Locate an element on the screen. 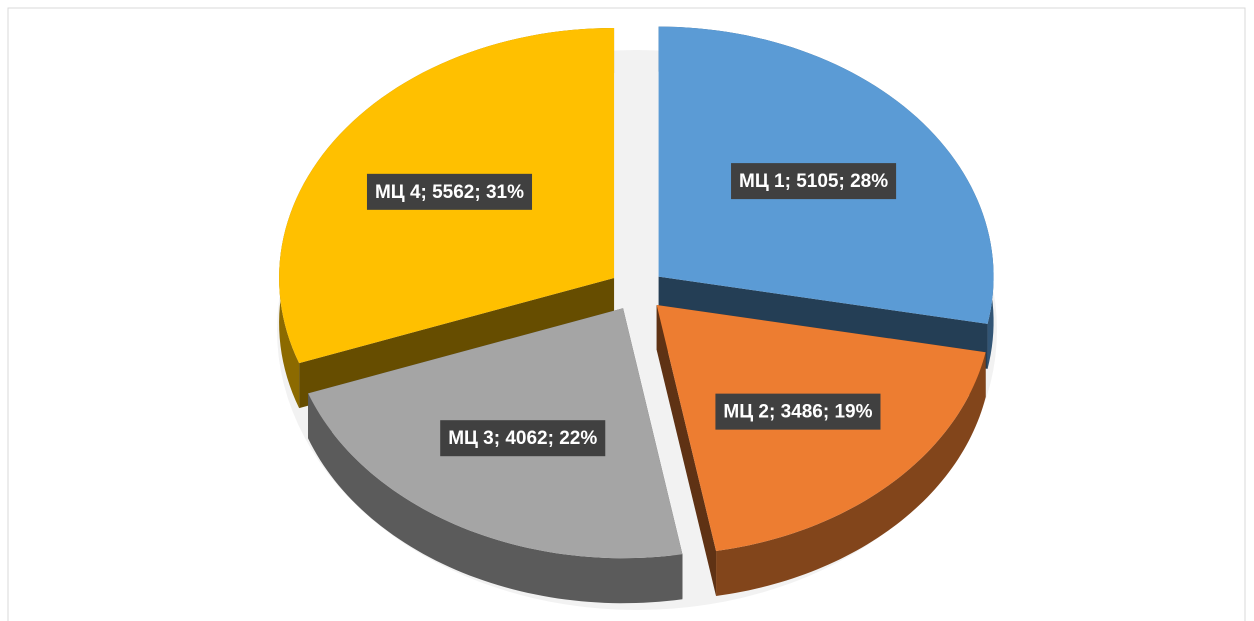 This screenshot has width=1254, height=621. data-label: МЦ 1; 5105; 28% is located at coordinates (813, 181).